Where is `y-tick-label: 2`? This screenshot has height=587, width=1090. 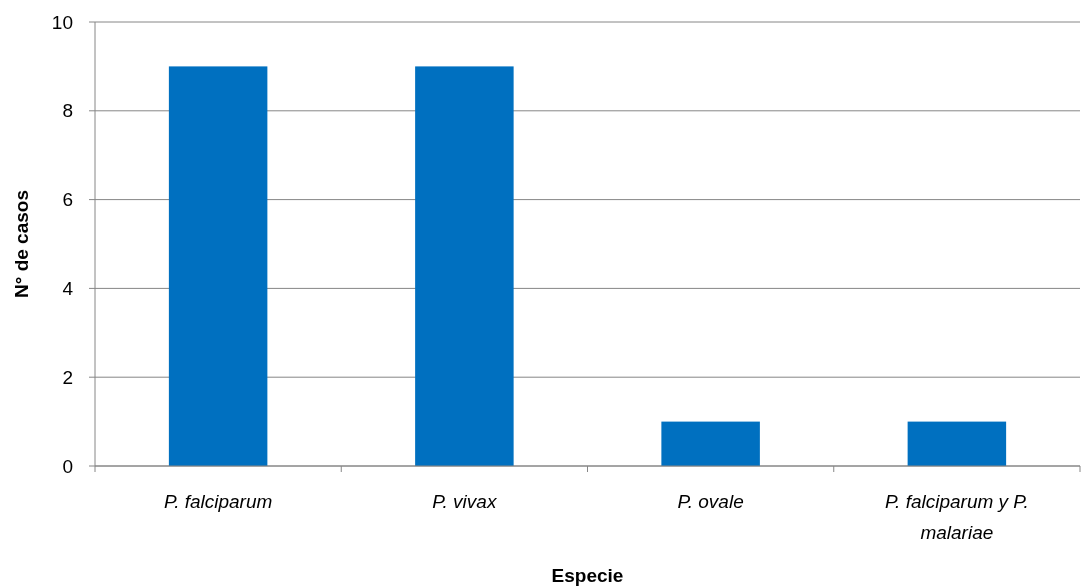
y-tick-label: 2 is located at coordinates (67, 377).